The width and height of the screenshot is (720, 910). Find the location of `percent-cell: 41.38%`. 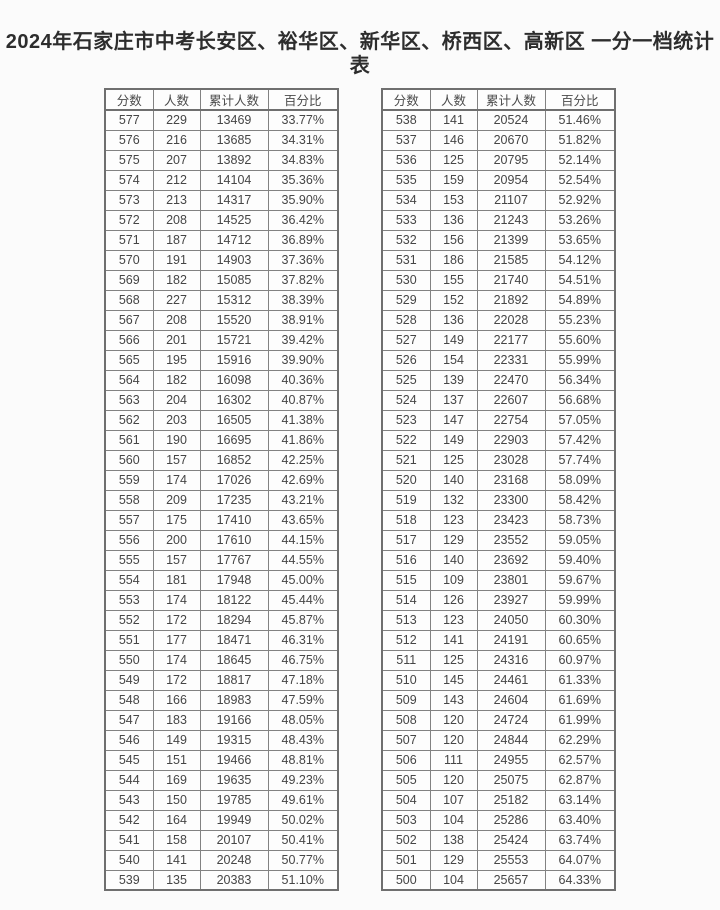

percent-cell: 41.38% is located at coordinates (303, 420).